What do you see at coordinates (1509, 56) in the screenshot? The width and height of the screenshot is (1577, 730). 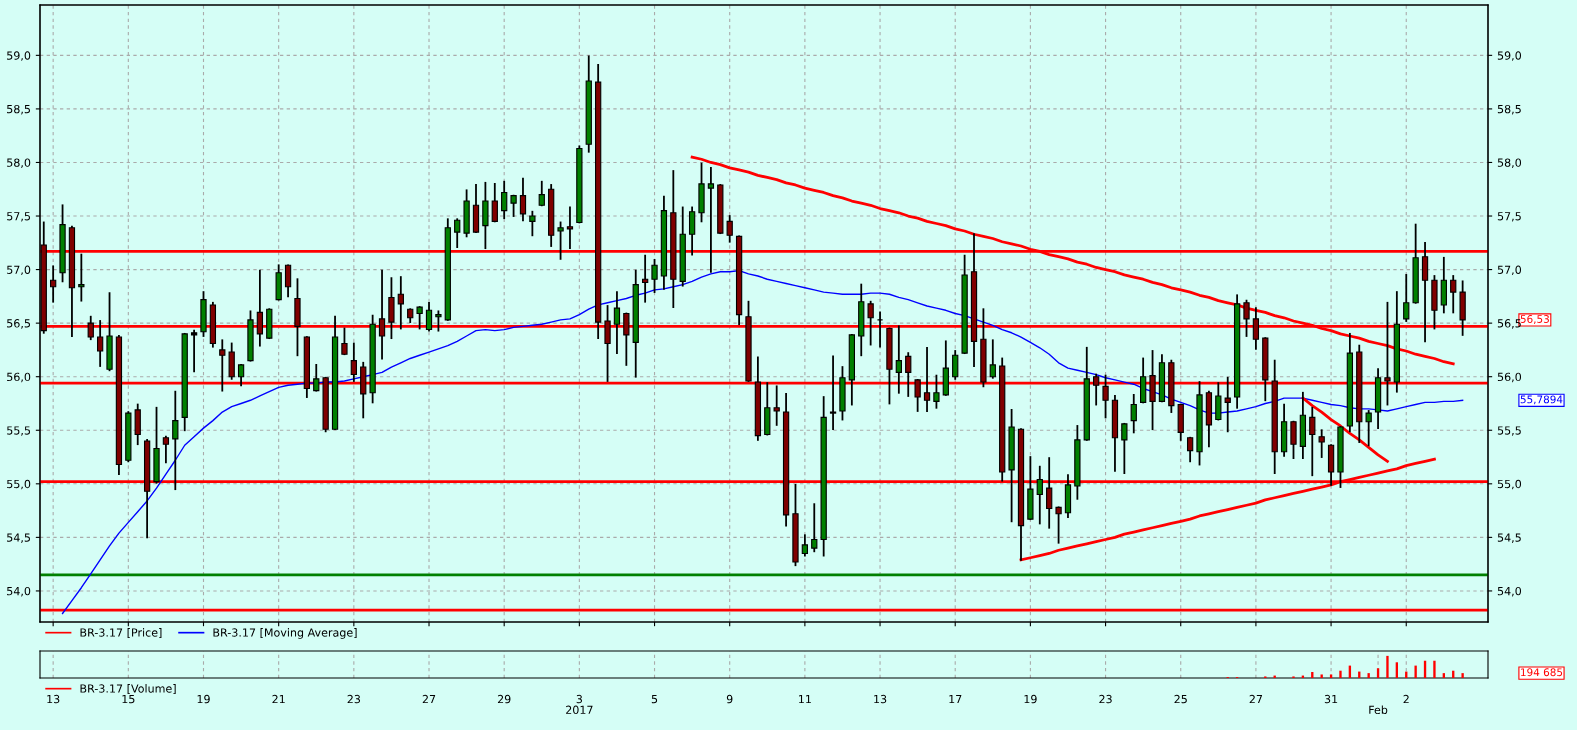 I see `y2-tick-label: 59,0` at bounding box center [1509, 56].